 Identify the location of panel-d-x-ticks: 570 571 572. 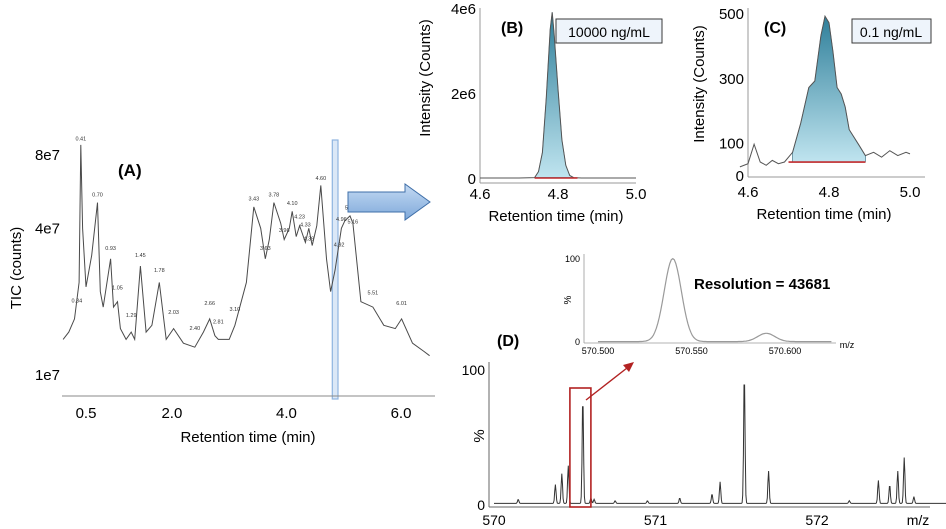
(655, 520).